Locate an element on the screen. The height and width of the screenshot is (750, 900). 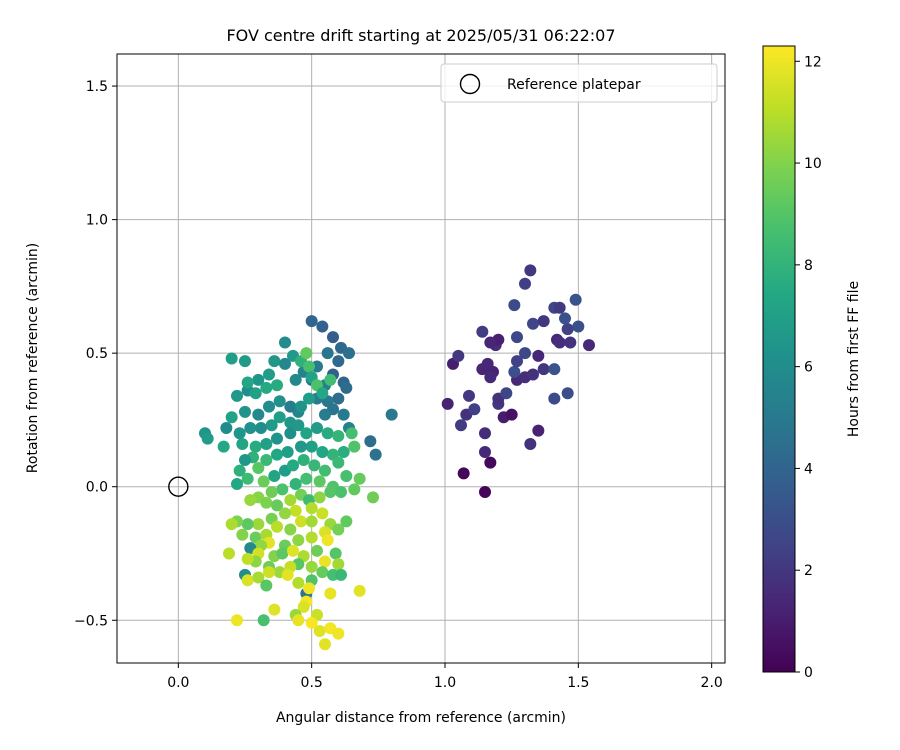
legend: Reference platepar is located at coordinates (579, 83).